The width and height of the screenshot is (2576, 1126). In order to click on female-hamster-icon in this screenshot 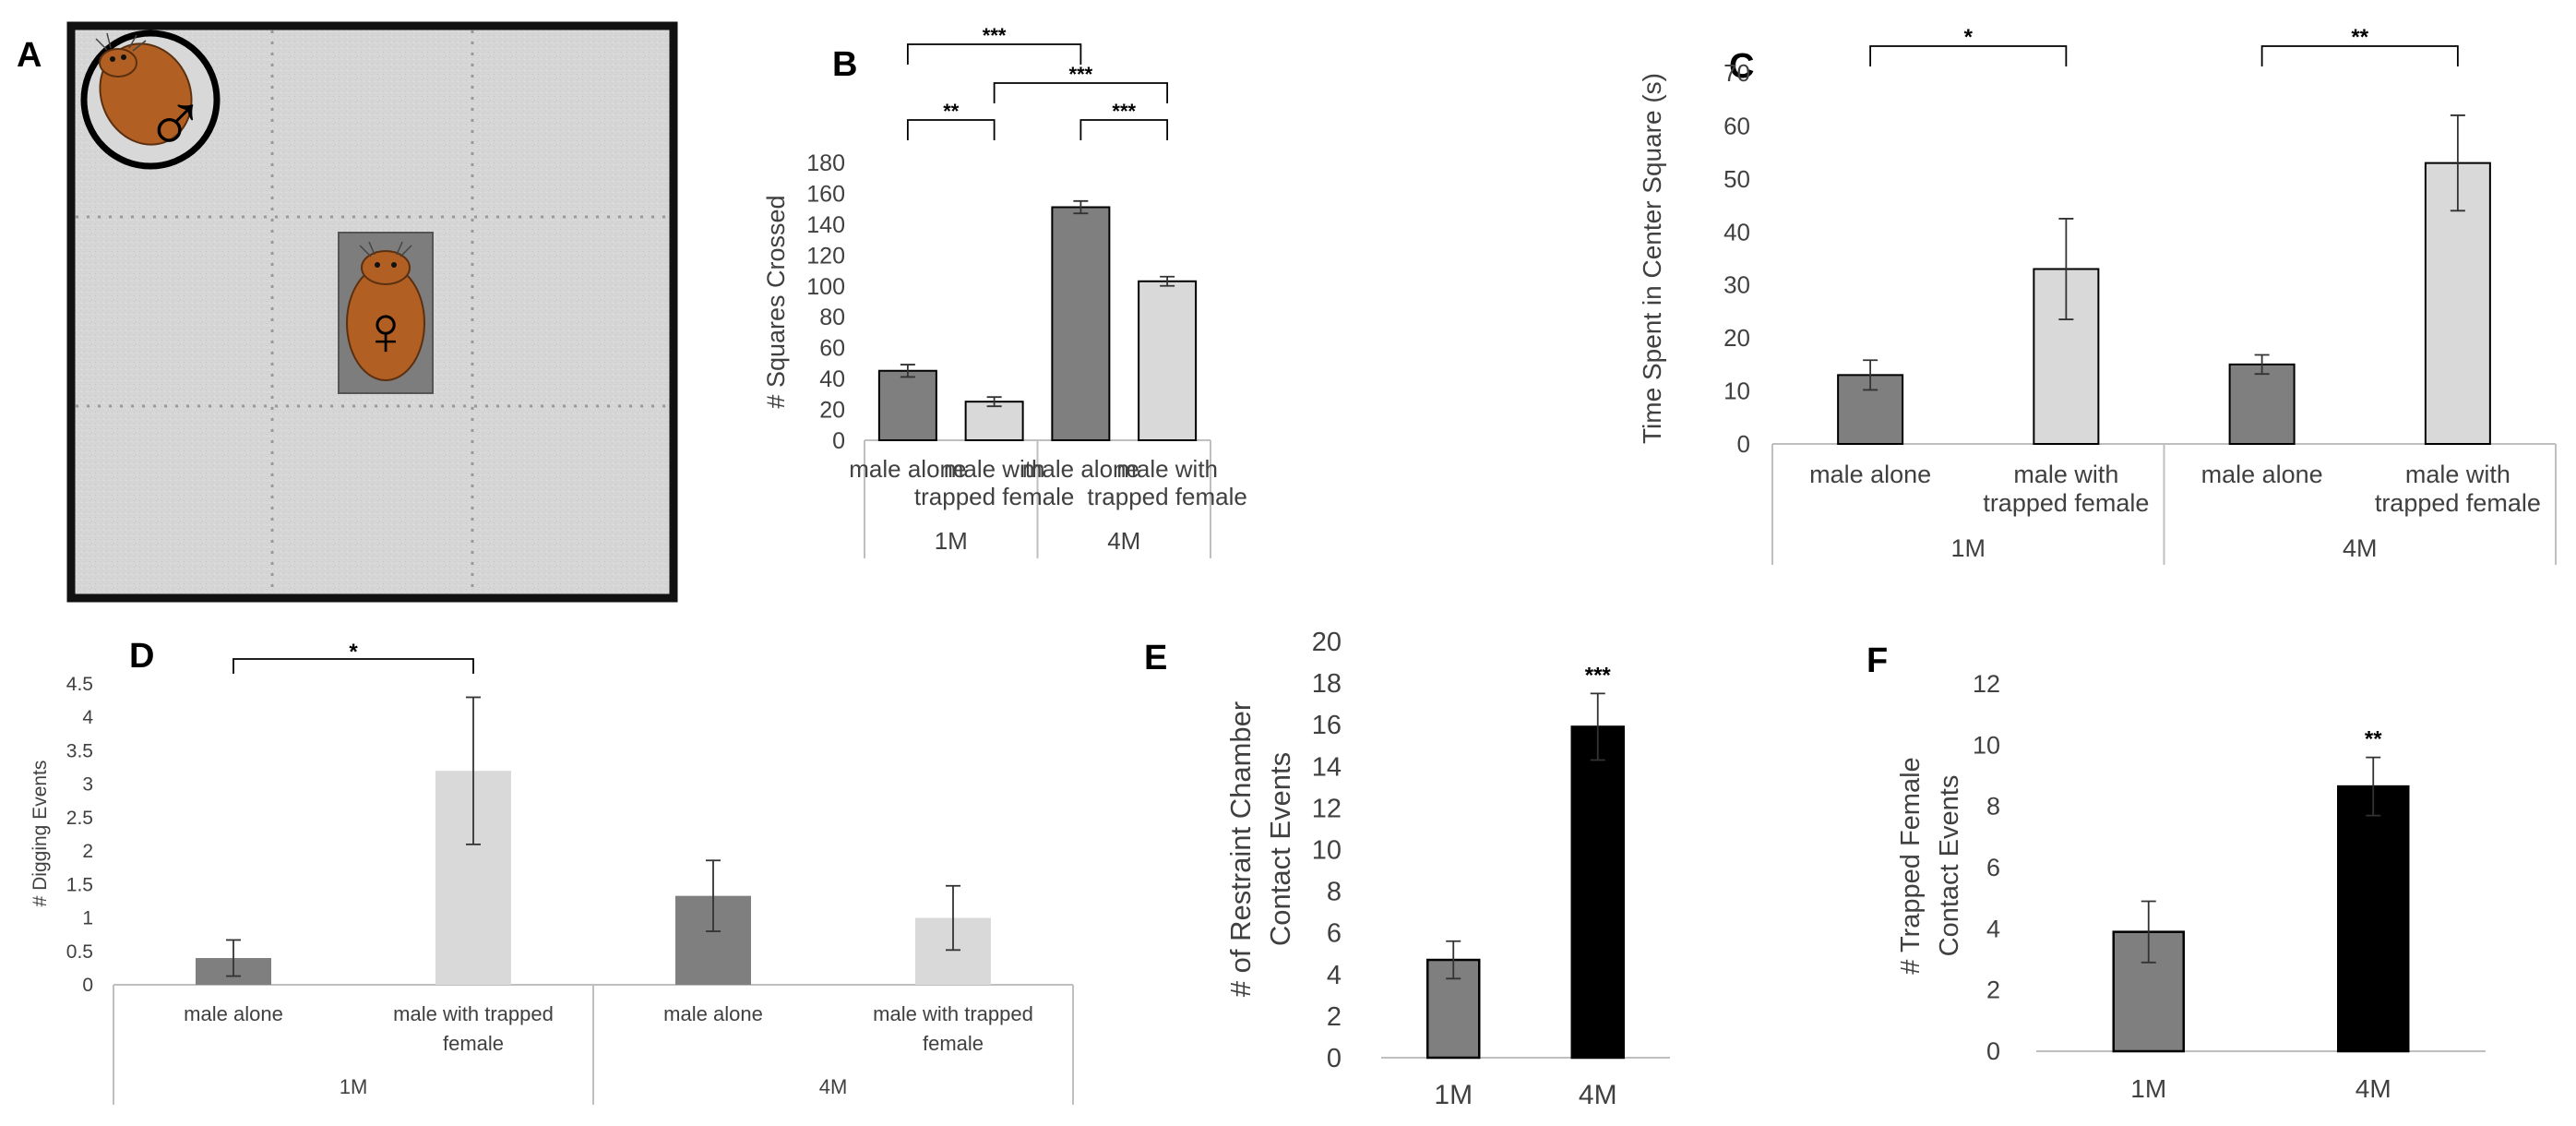, I will do `click(386, 311)`.